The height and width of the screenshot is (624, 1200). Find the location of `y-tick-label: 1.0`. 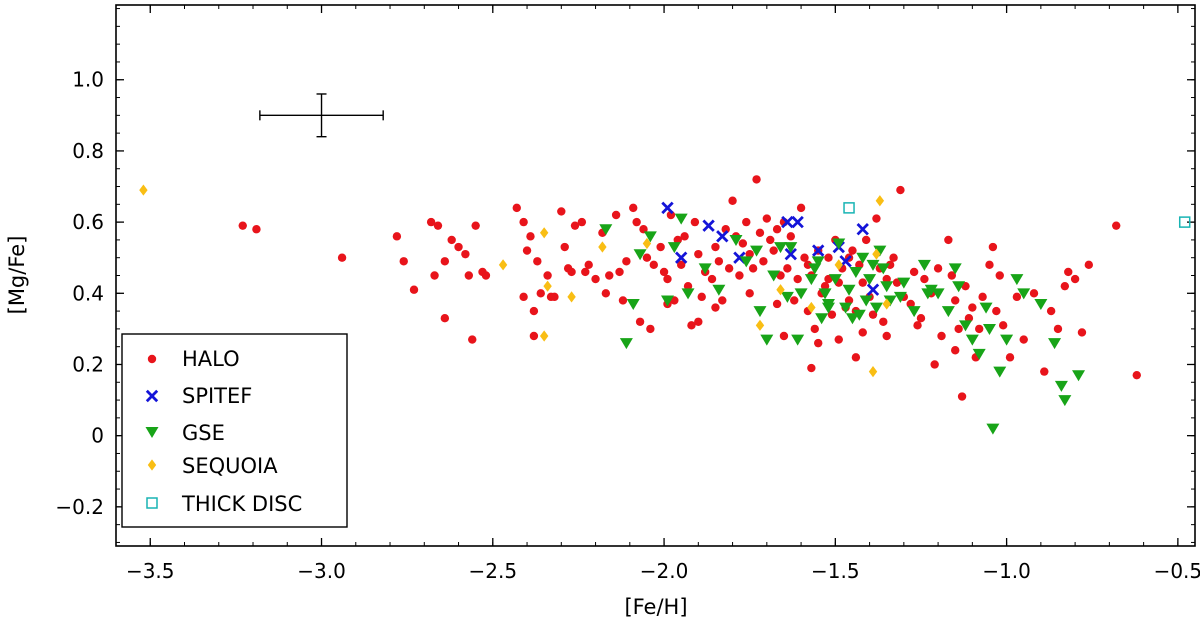

y-tick-label: 1.0 is located at coordinates (88, 80).